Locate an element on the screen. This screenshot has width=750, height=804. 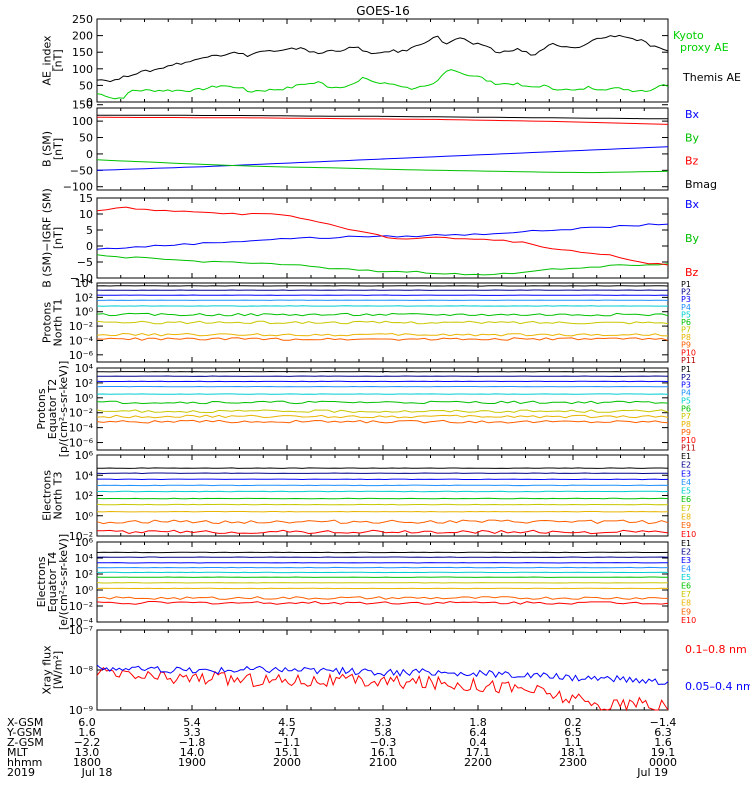
y-tick-label: −50 is located at coordinates (81, 170).